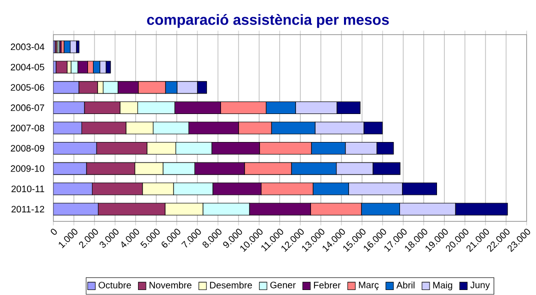 This screenshot has height=295, width=536. I want to click on legend-label: Març, so click(368, 286).